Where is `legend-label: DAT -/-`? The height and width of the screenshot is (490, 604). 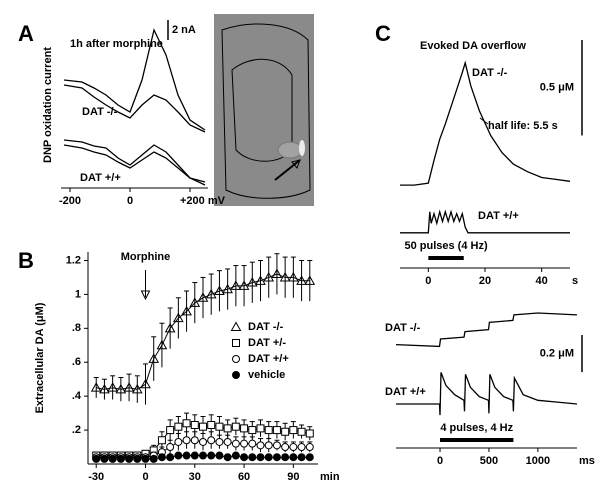
legend-label: DAT -/- is located at coordinates (266, 327).